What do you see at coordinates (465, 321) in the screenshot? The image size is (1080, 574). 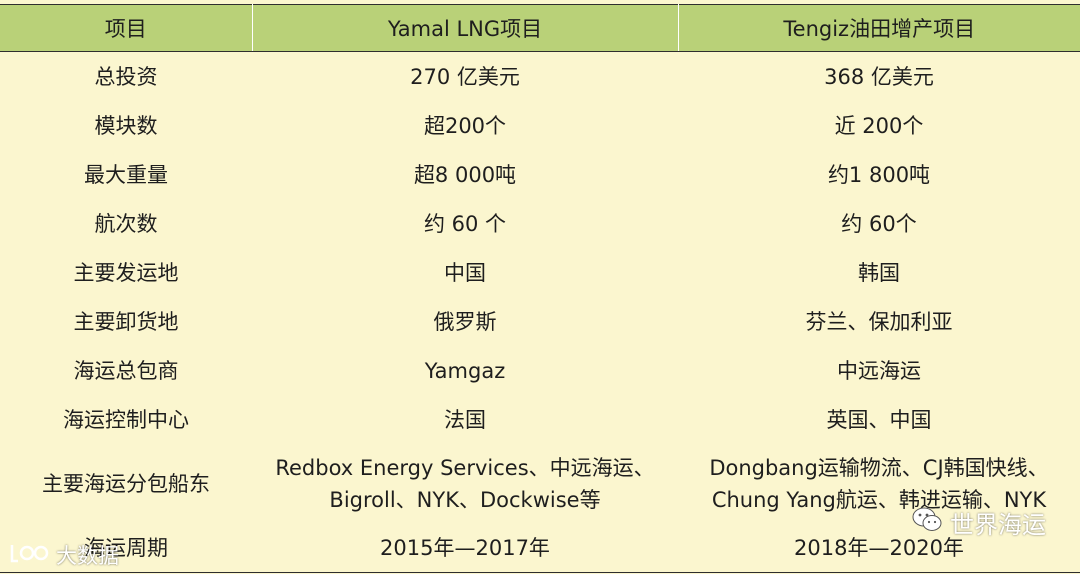 I see `yamal-value: 俄罗斯` at bounding box center [465, 321].